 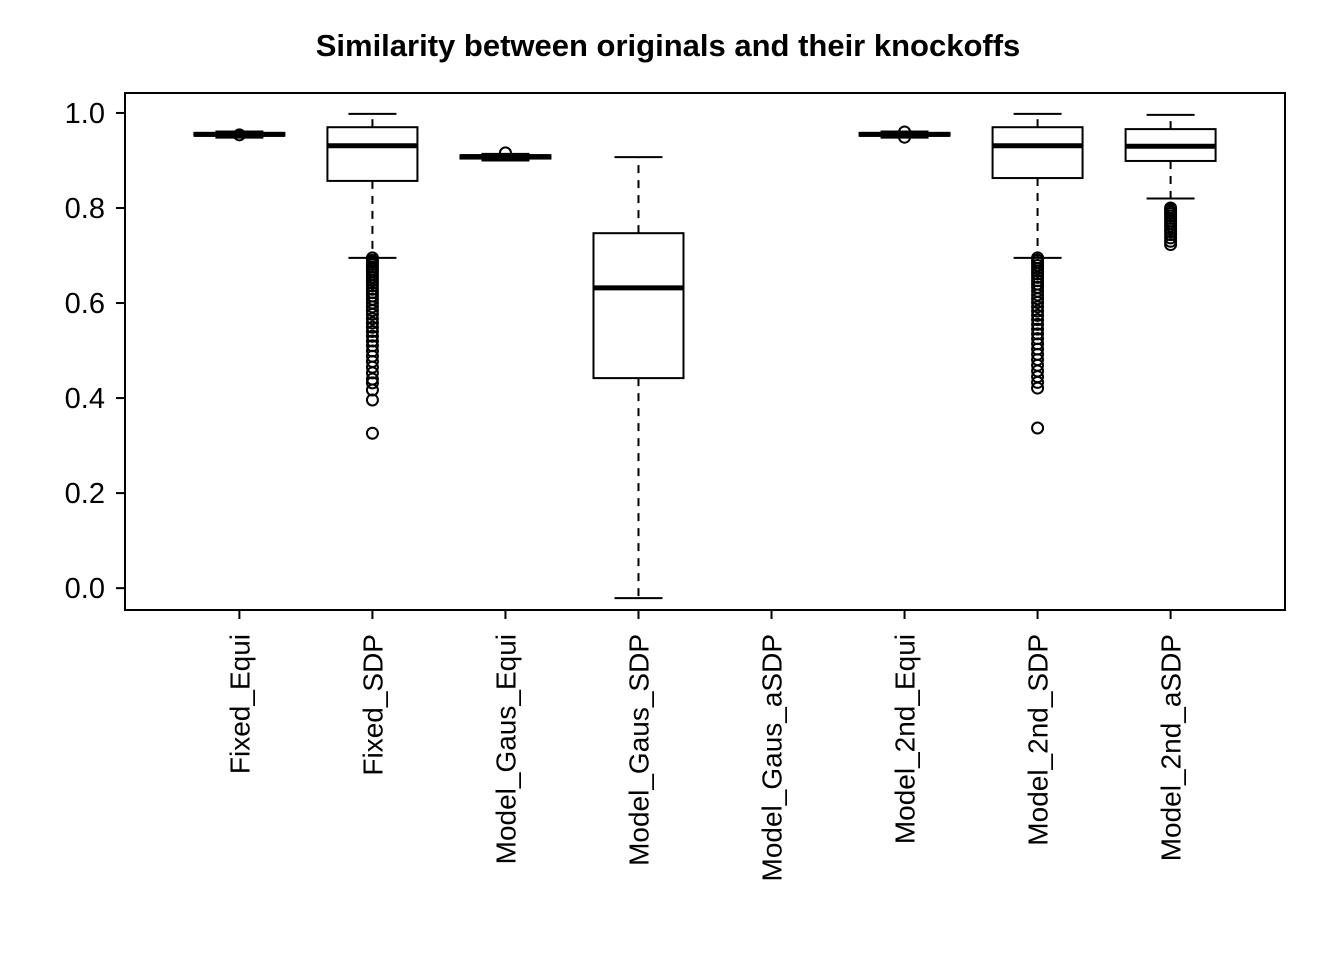 I want to click on y-tick-label: 0.8, so click(x=85, y=209).